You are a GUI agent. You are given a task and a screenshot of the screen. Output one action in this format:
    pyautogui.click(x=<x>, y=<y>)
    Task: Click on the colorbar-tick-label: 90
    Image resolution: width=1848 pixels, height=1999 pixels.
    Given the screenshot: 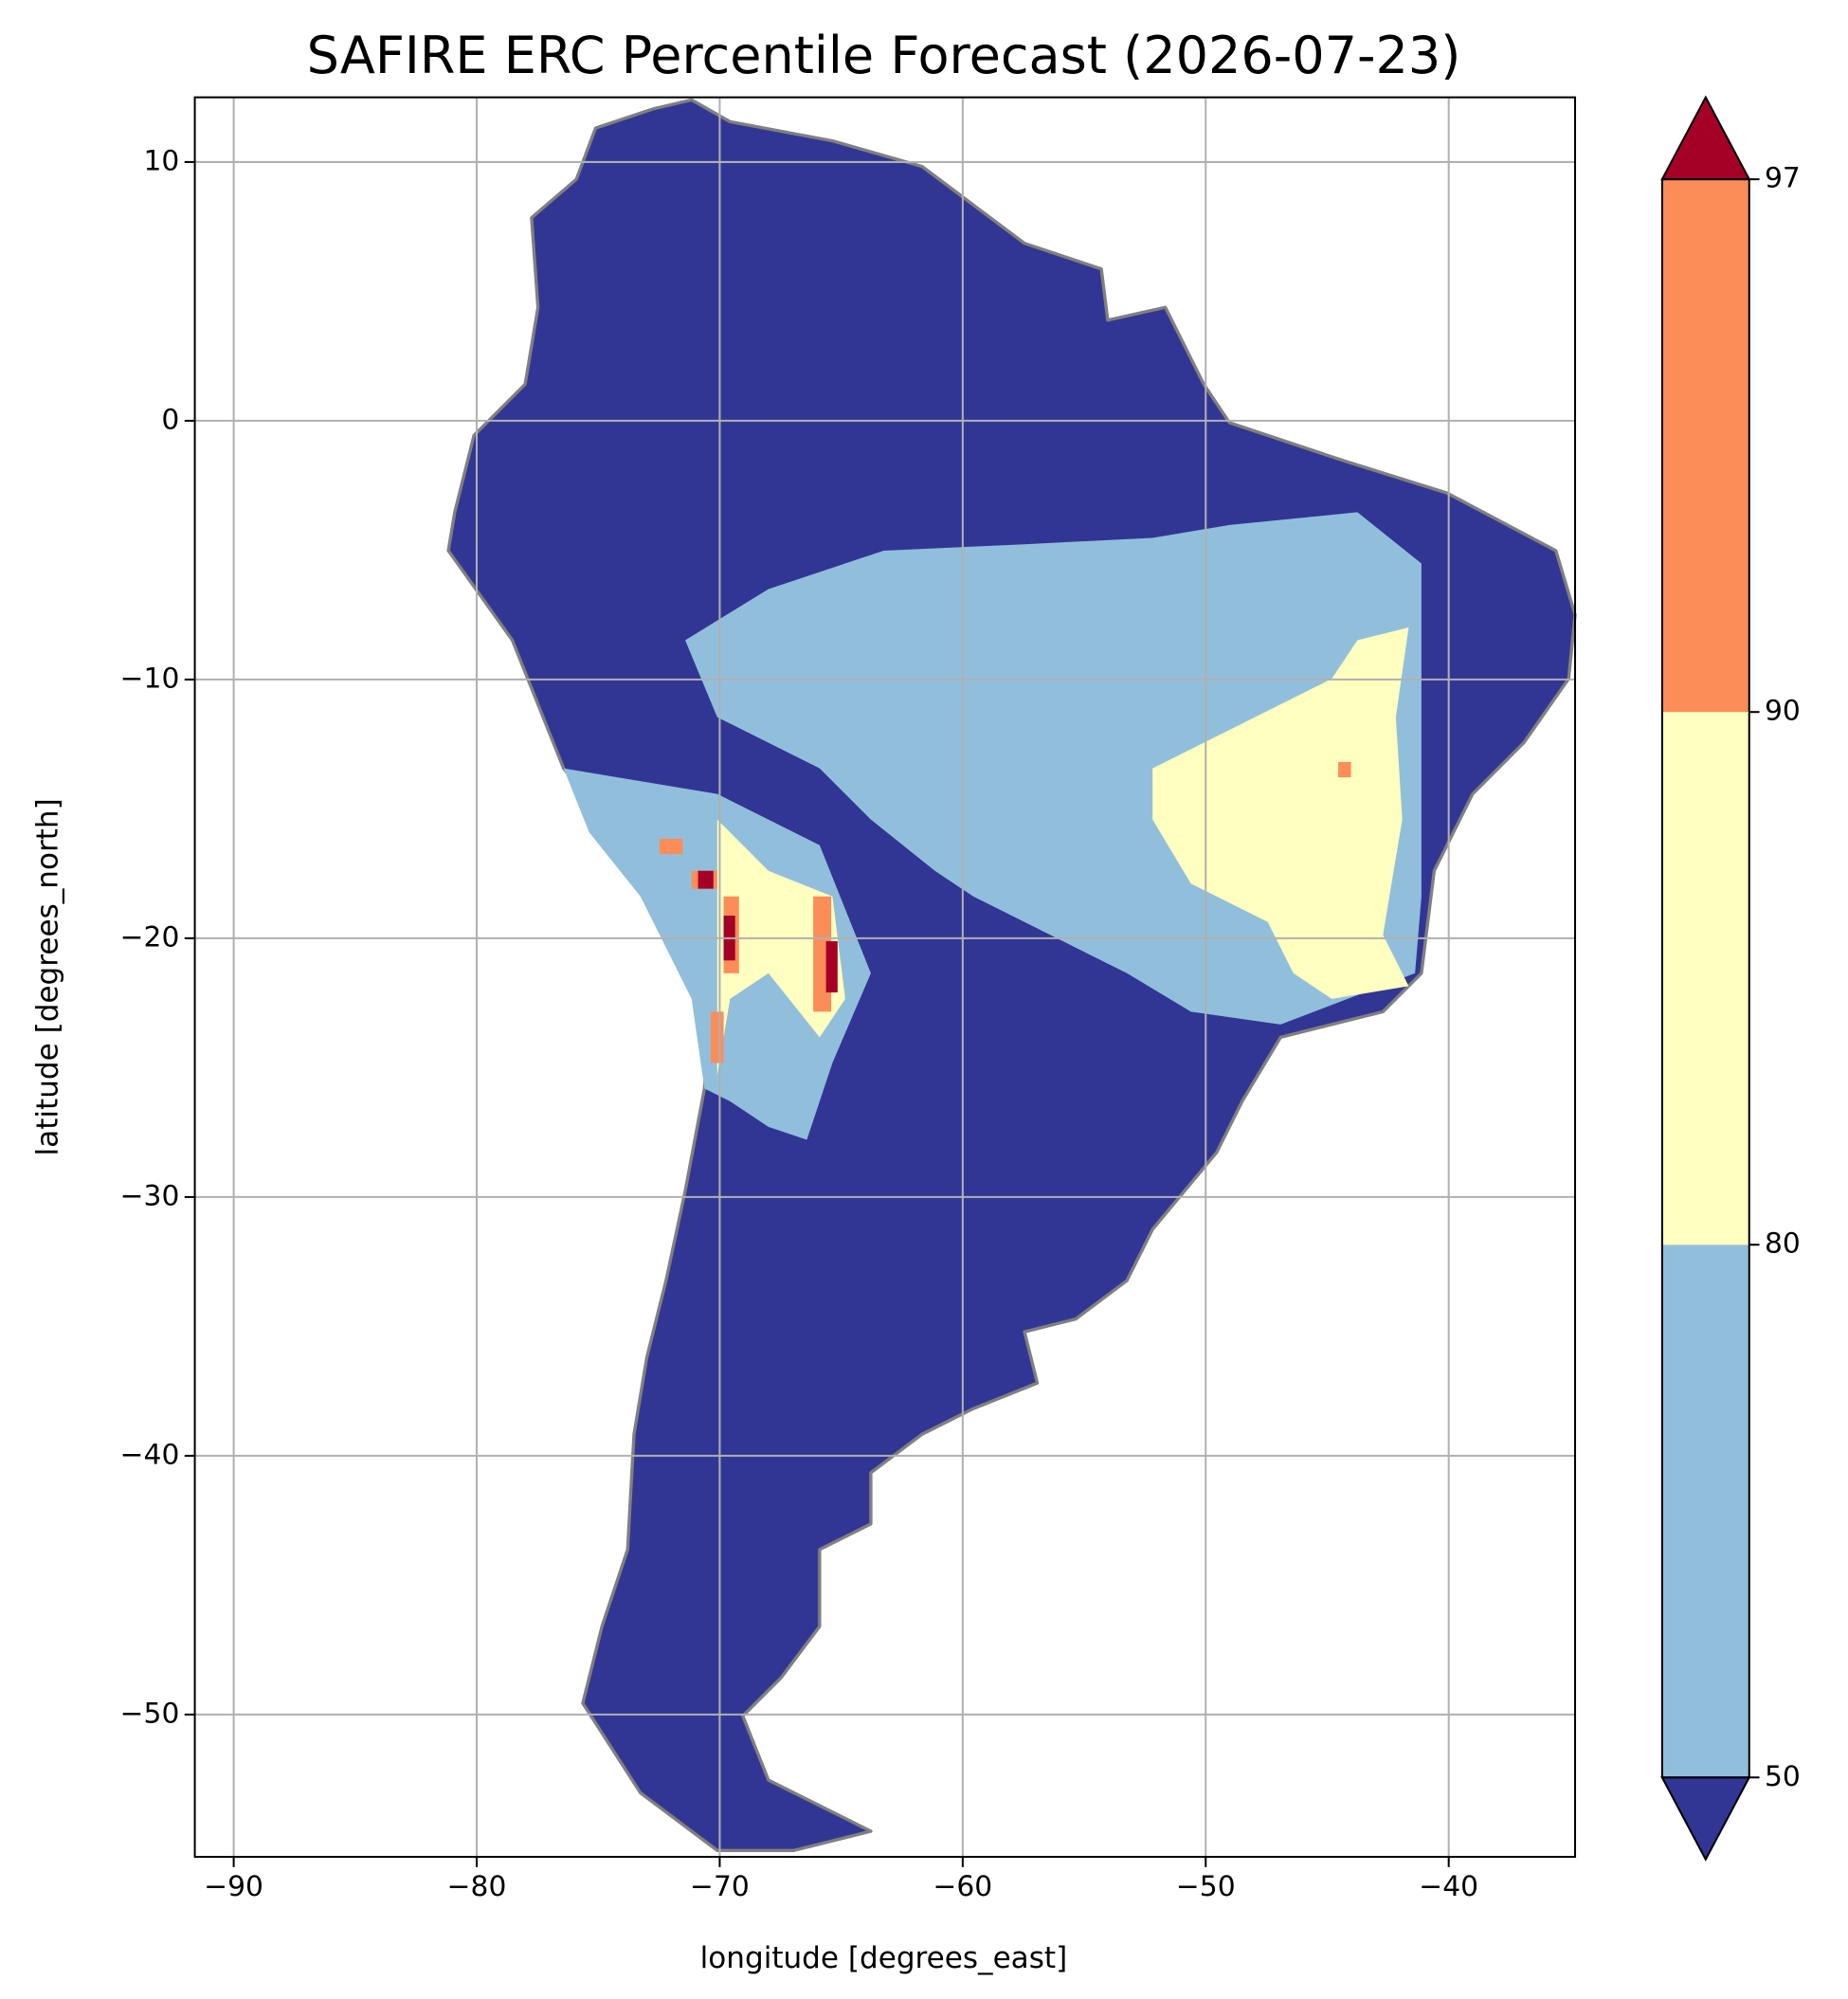 What is the action you would take?
    pyautogui.click(x=1783, y=712)
    